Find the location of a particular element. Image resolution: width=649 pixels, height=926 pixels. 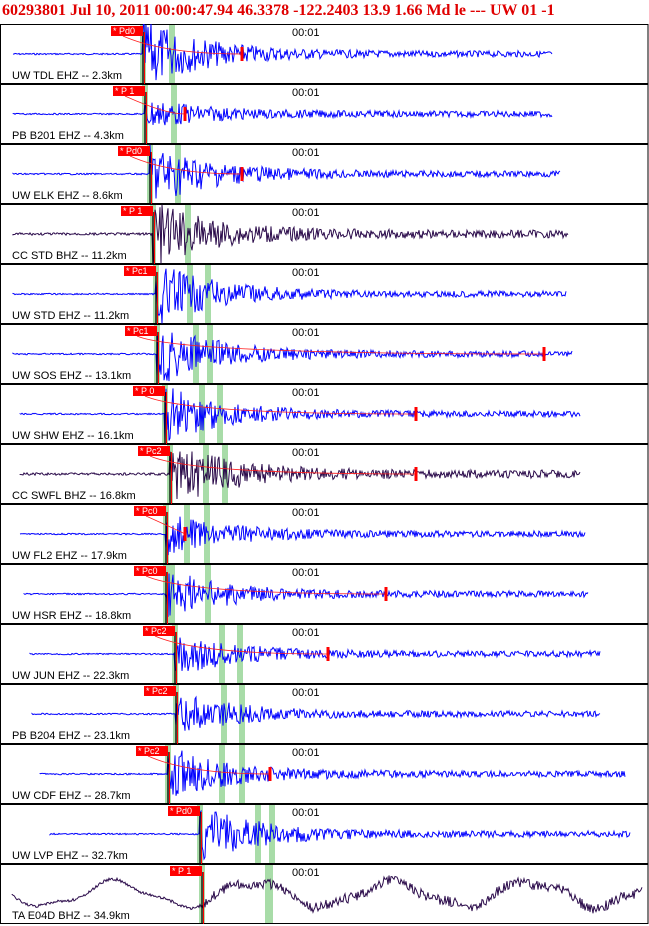

trace-panel: * Pd0 00:01 UW TDL EHZ -- 2.3km is located at coordinates (324, 54).